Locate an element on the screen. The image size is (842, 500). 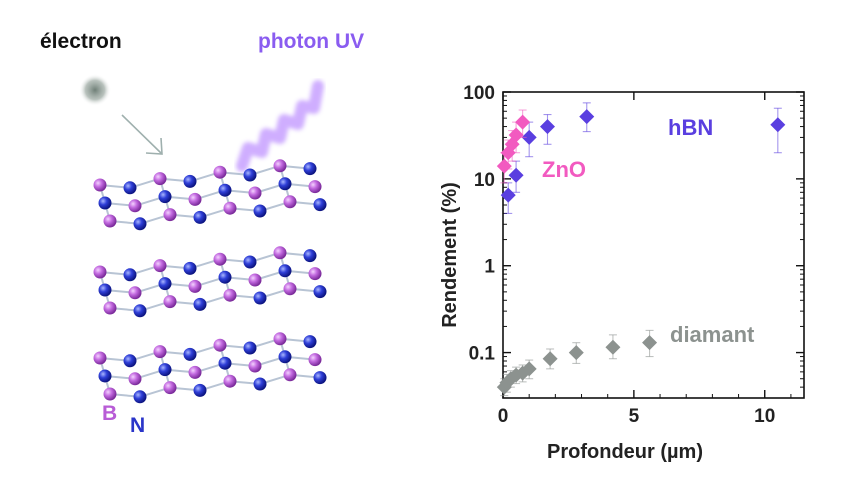
photon-label: photon UV is located at coordinates (311, 41).